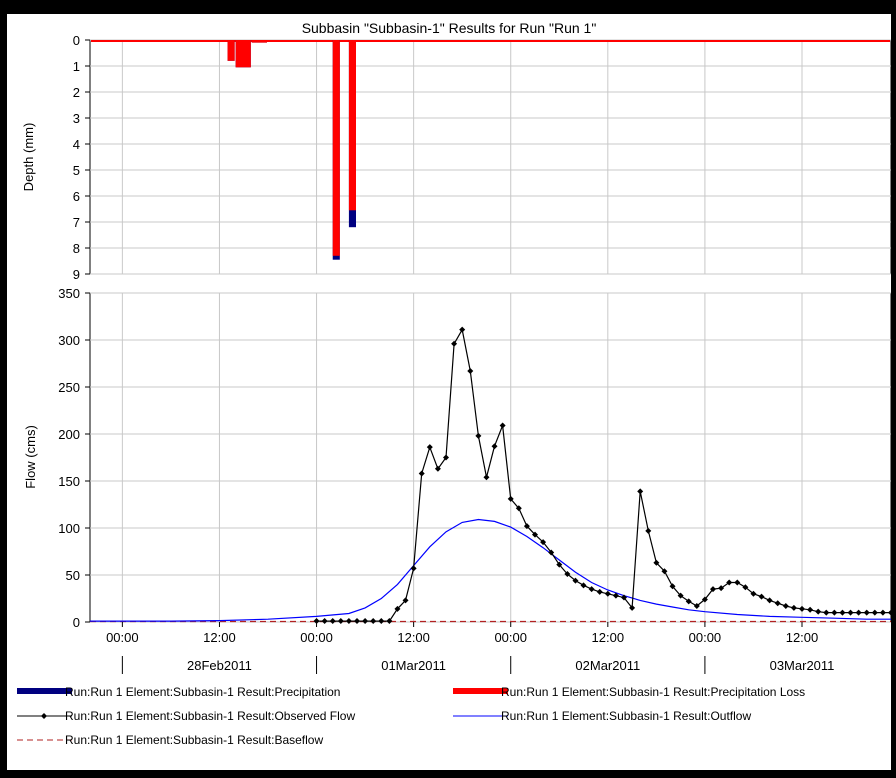 The height and width of the screenshot is (778, 896). I want to click on precip-y-tick-label: 5, so click(76, 170).